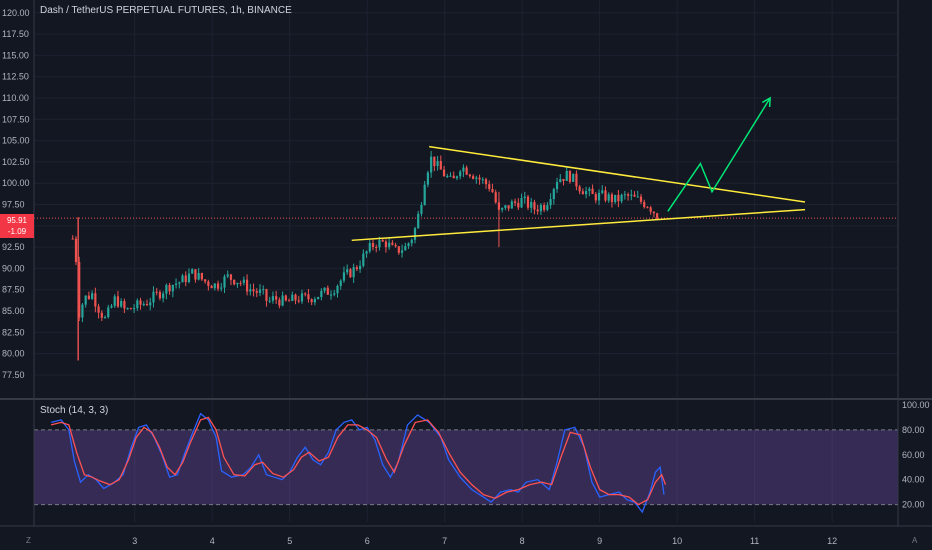 The width and height of the screenshot is (932, 550). I want to click on drawing-tools, so click(578, 169).